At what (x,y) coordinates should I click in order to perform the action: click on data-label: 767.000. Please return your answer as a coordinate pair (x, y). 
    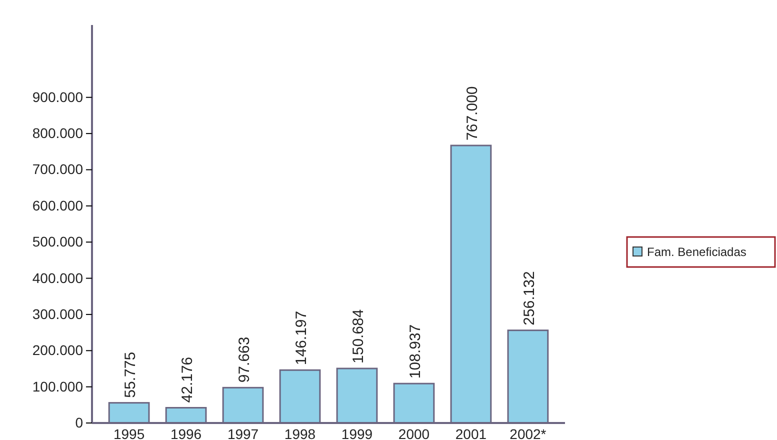
    Looking at the image, I should click on (472, 113).